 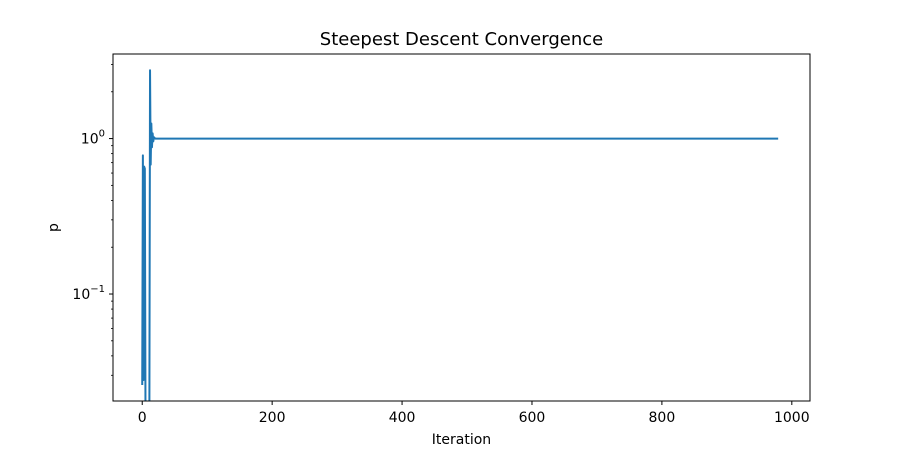 I want to click on x-tick-label: 800, so click(x=662, y=418).